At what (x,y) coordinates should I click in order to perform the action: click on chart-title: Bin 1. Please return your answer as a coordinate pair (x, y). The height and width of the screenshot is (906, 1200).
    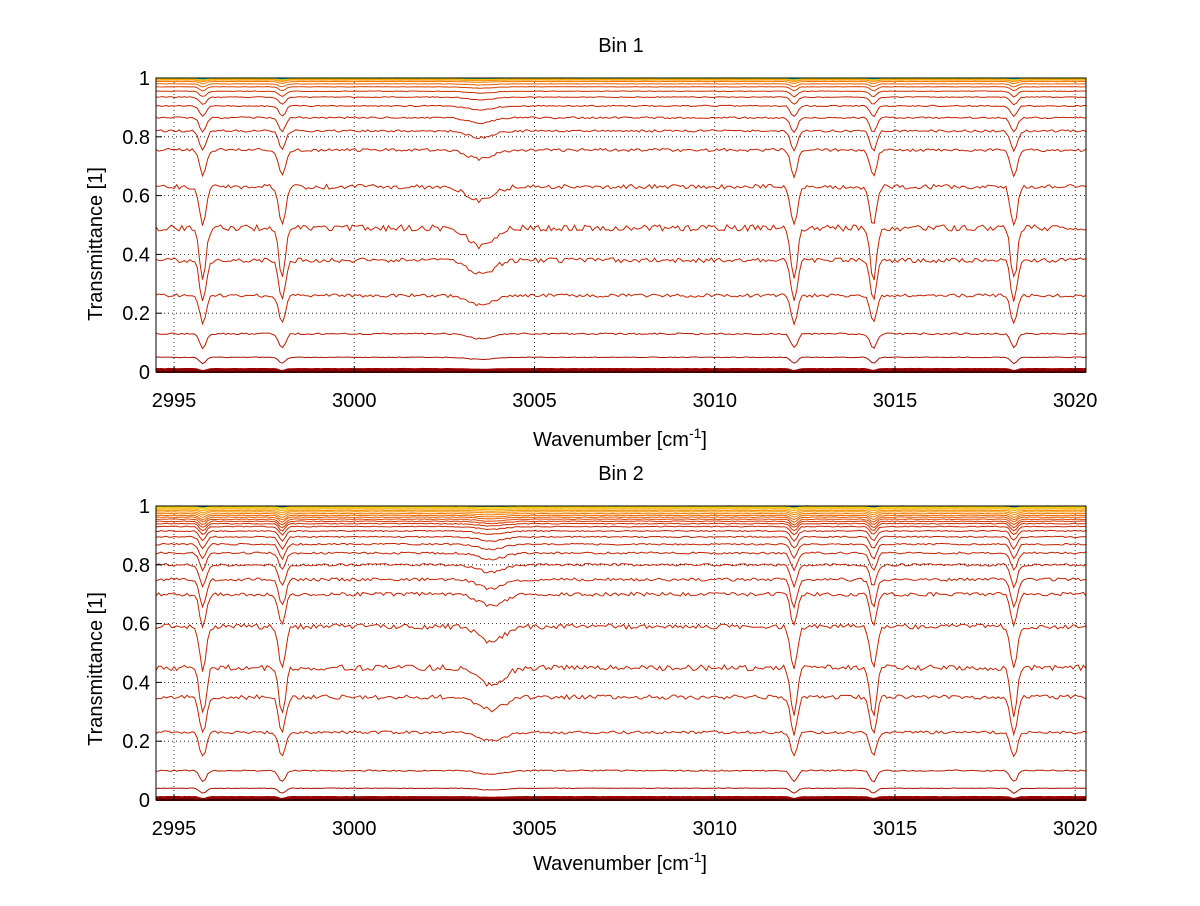
    Looking at the image, I should click on (621, 46).